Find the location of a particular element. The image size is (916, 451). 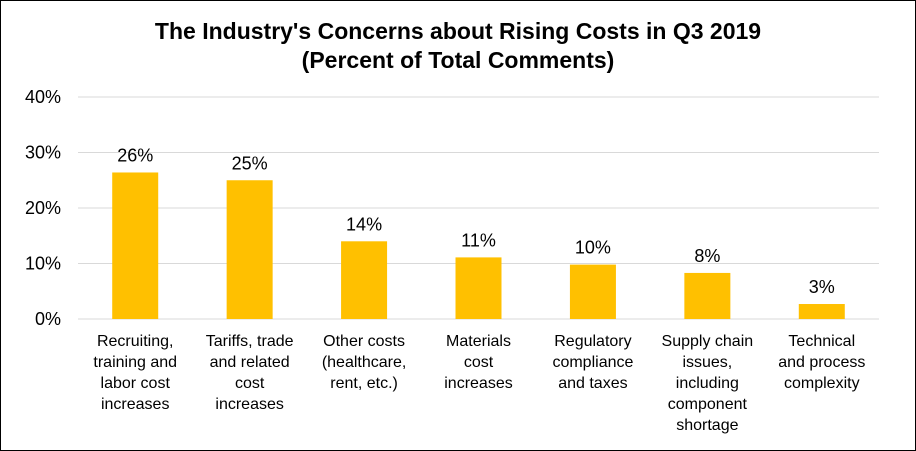

category-label-line: issues, is located at coordinates (707, 362).